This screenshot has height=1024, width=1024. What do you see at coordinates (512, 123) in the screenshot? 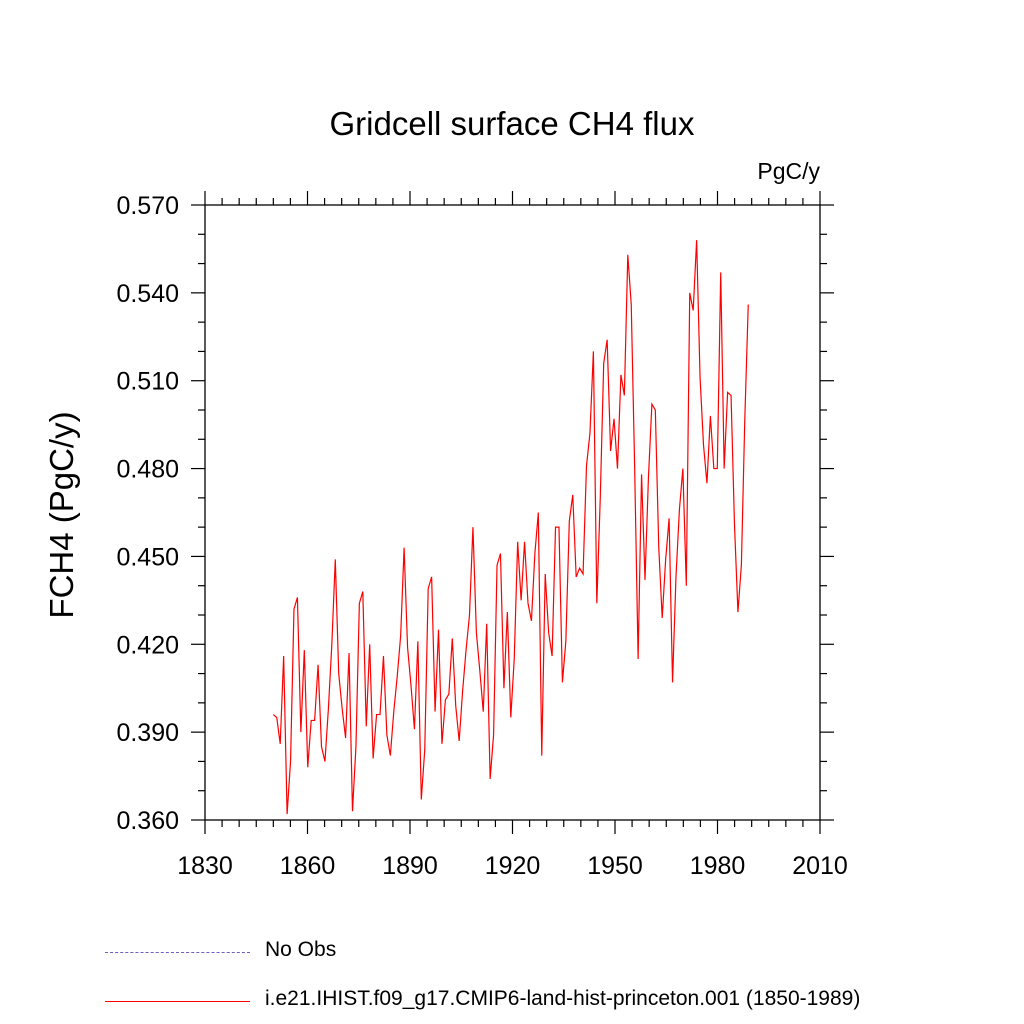
I see `chart-title: Gridcell surface CH4 flux` at bounding box center [512, 123].